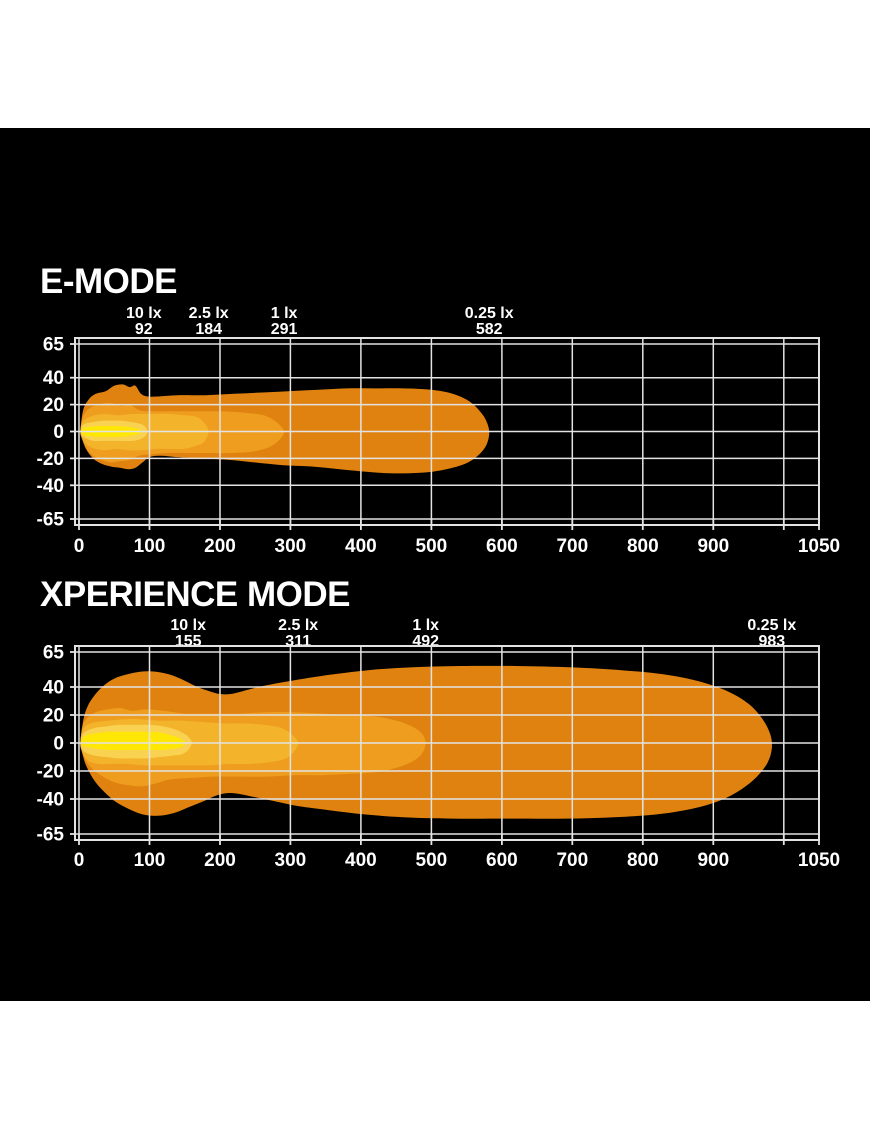 The image size is (870, 1131). What do you see at coordinates (133, 741) in the screenshot?
I see `beam-hotspot-core` at bounding box center [133, 741].